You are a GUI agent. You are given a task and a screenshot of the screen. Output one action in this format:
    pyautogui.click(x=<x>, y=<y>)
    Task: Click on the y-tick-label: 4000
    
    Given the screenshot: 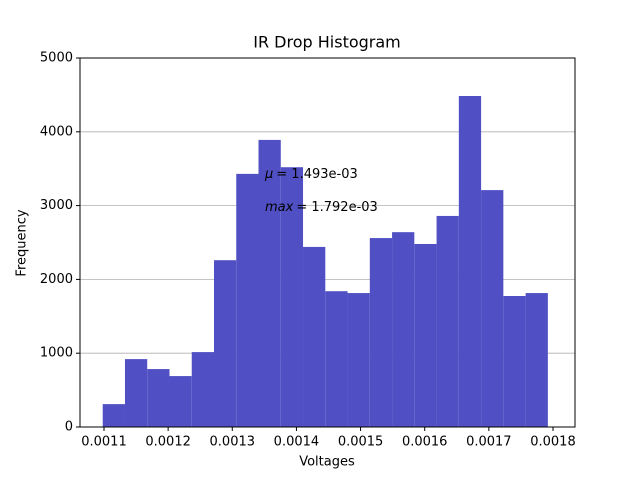 What is the action you would take?
    pyautogui.click(x=56, y=131)
    